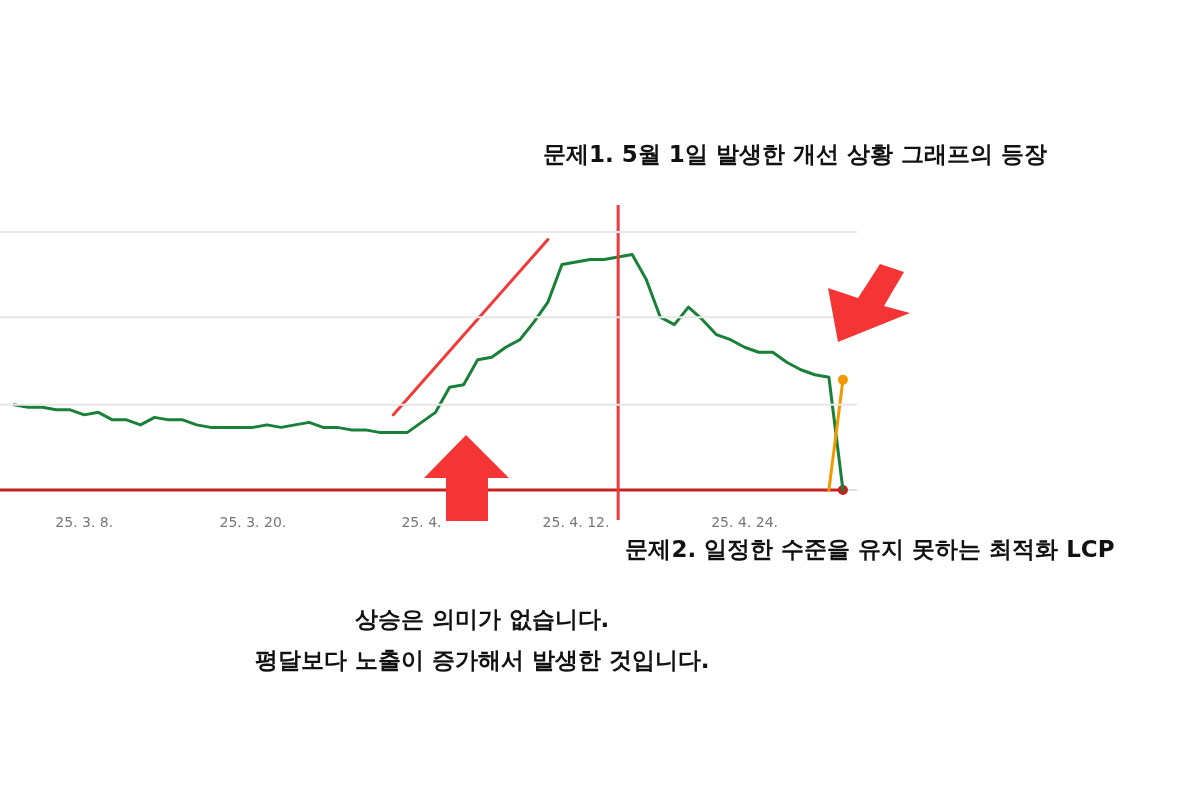  Describe the element at coordinates (84, 522) in the screenshot. I see `x-tick-label: 25. 3. 8.` at that location.